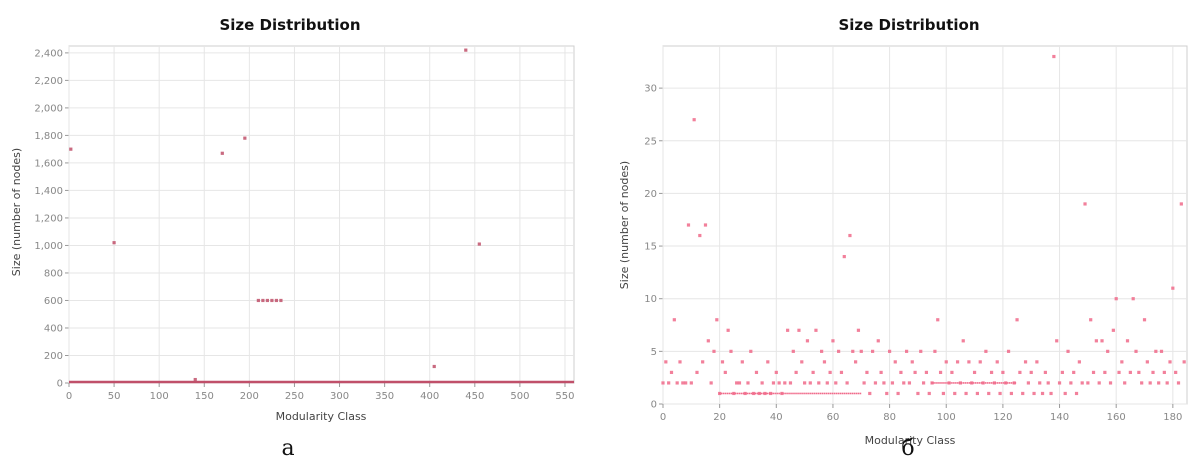 Image resolution: width=1193 pixels, height=470 pixels. What do you see at coordinates (663, 417) in the screenshot?
I see `x-tick-label: 0` at bounding box center [663, 417].